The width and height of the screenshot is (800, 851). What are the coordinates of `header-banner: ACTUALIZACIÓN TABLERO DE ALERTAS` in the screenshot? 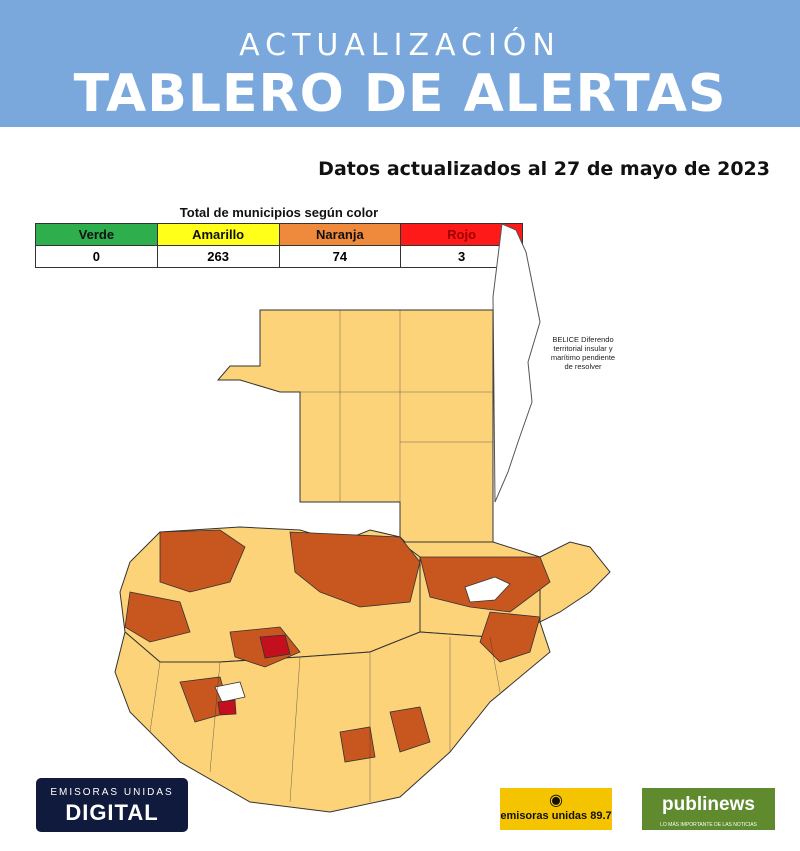 It's located at (400, 63).